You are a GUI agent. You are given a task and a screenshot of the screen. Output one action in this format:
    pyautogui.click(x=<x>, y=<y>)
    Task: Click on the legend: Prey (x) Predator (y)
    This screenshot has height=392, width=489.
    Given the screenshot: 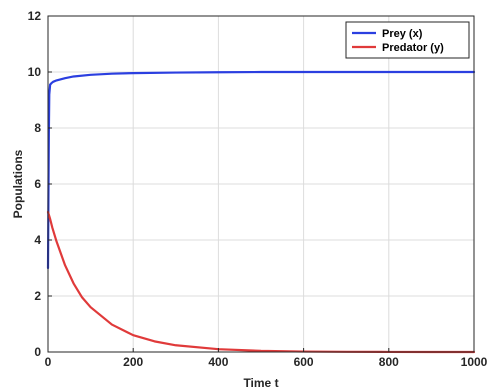 What is the action you would take?
    pyautogui.click(x=407, y=40)
    